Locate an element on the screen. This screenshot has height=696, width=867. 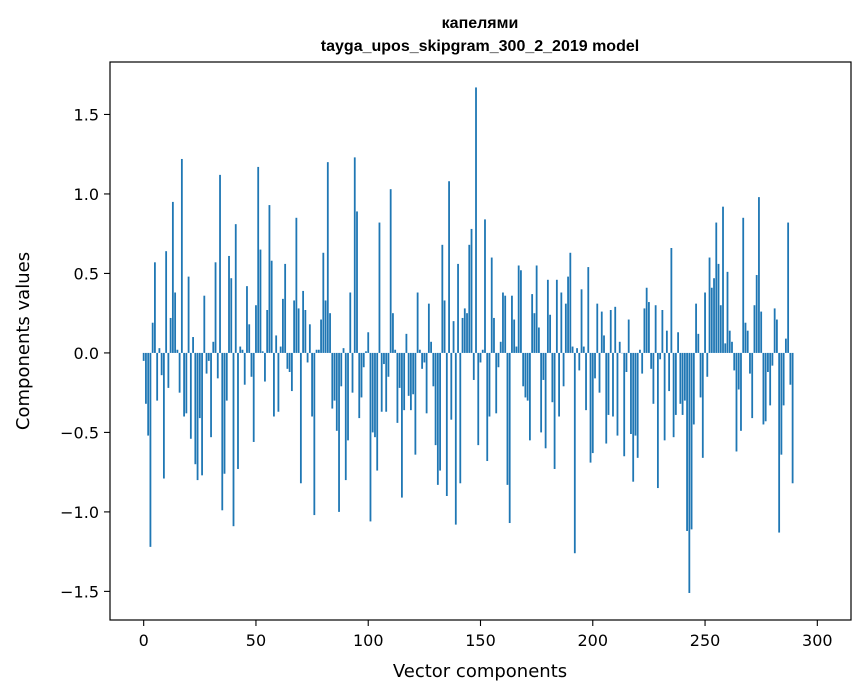
x-tick-label: 100 is located at coordinates (368, 640).